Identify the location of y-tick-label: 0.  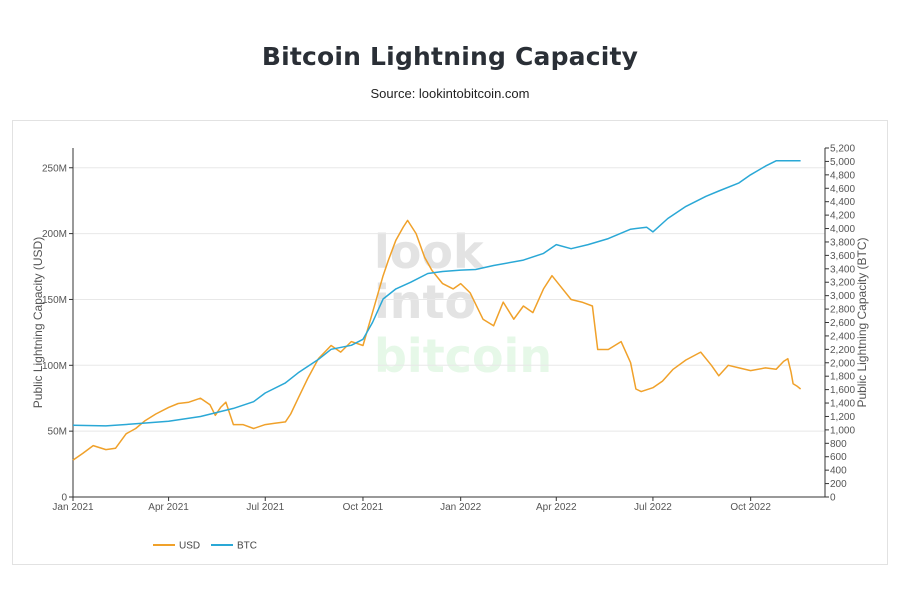
(64, 498).